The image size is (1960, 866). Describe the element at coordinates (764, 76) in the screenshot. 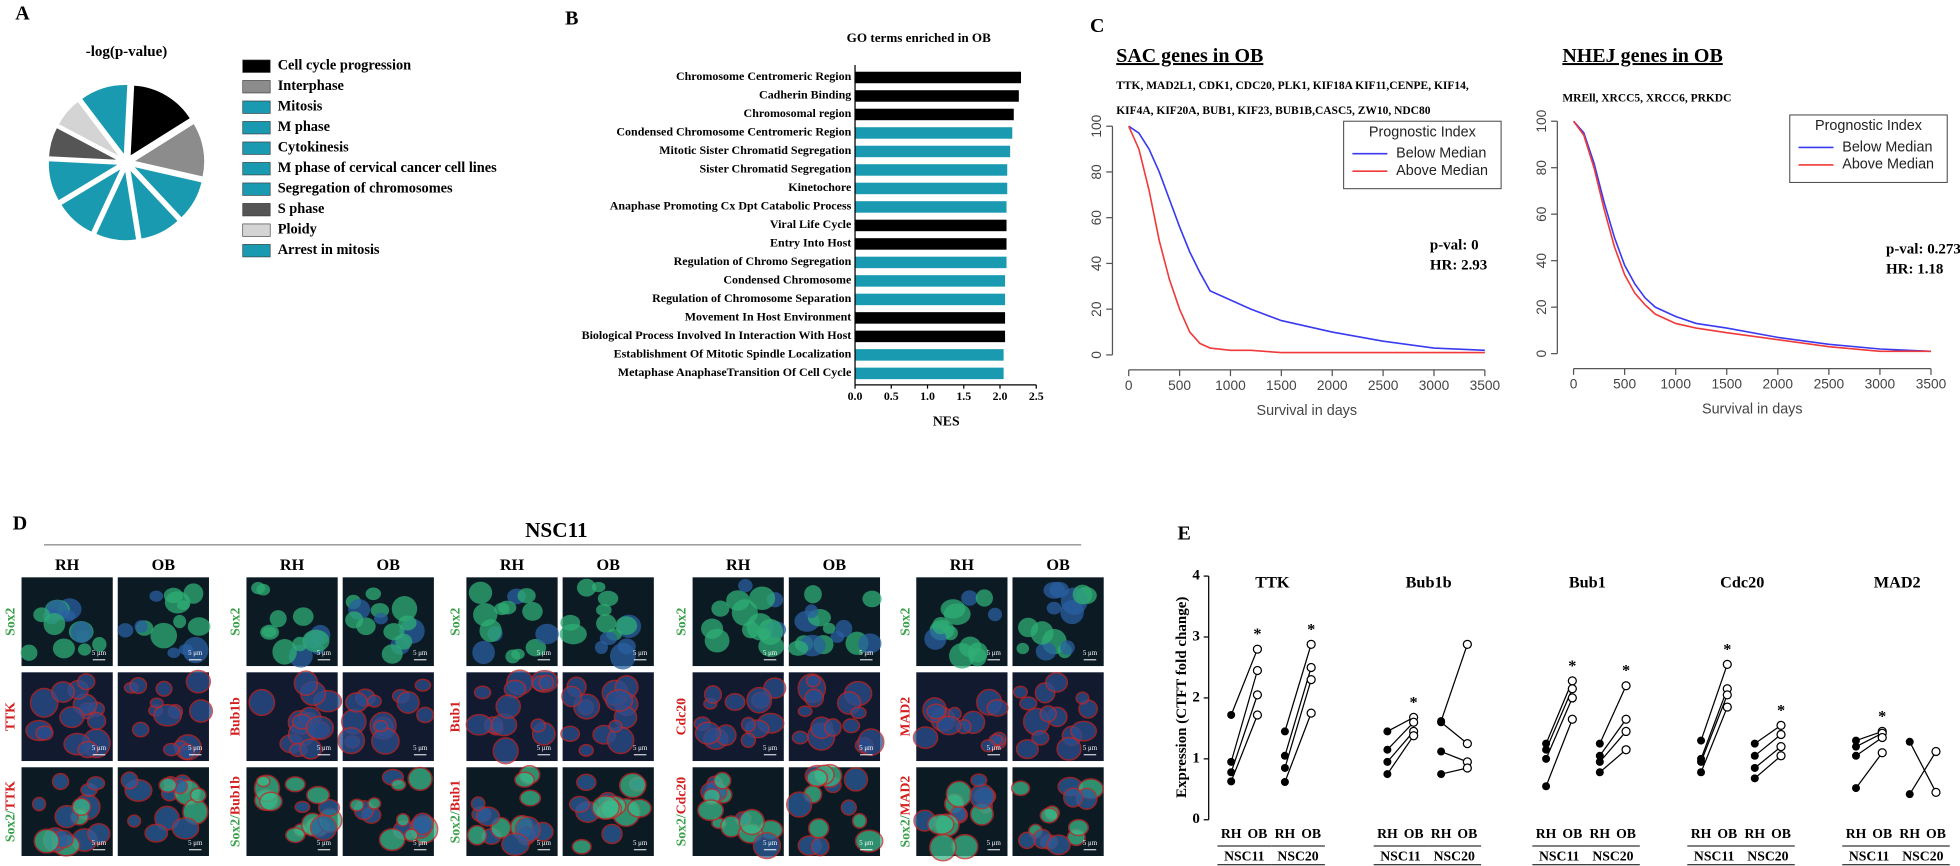

I see `category-label: Chromosome Centromeric Region` at that location.